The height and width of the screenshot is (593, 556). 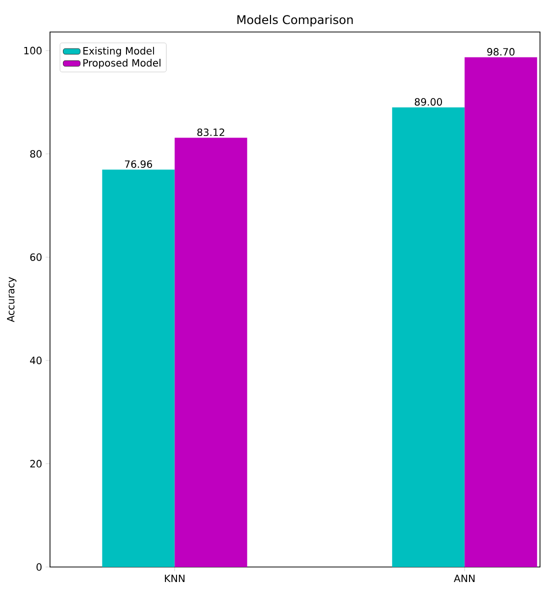 What do you see at coordinates (121, 63) in the screenshot?
I see `legend-label: Proposed Model` at bounding box center [121, 63].